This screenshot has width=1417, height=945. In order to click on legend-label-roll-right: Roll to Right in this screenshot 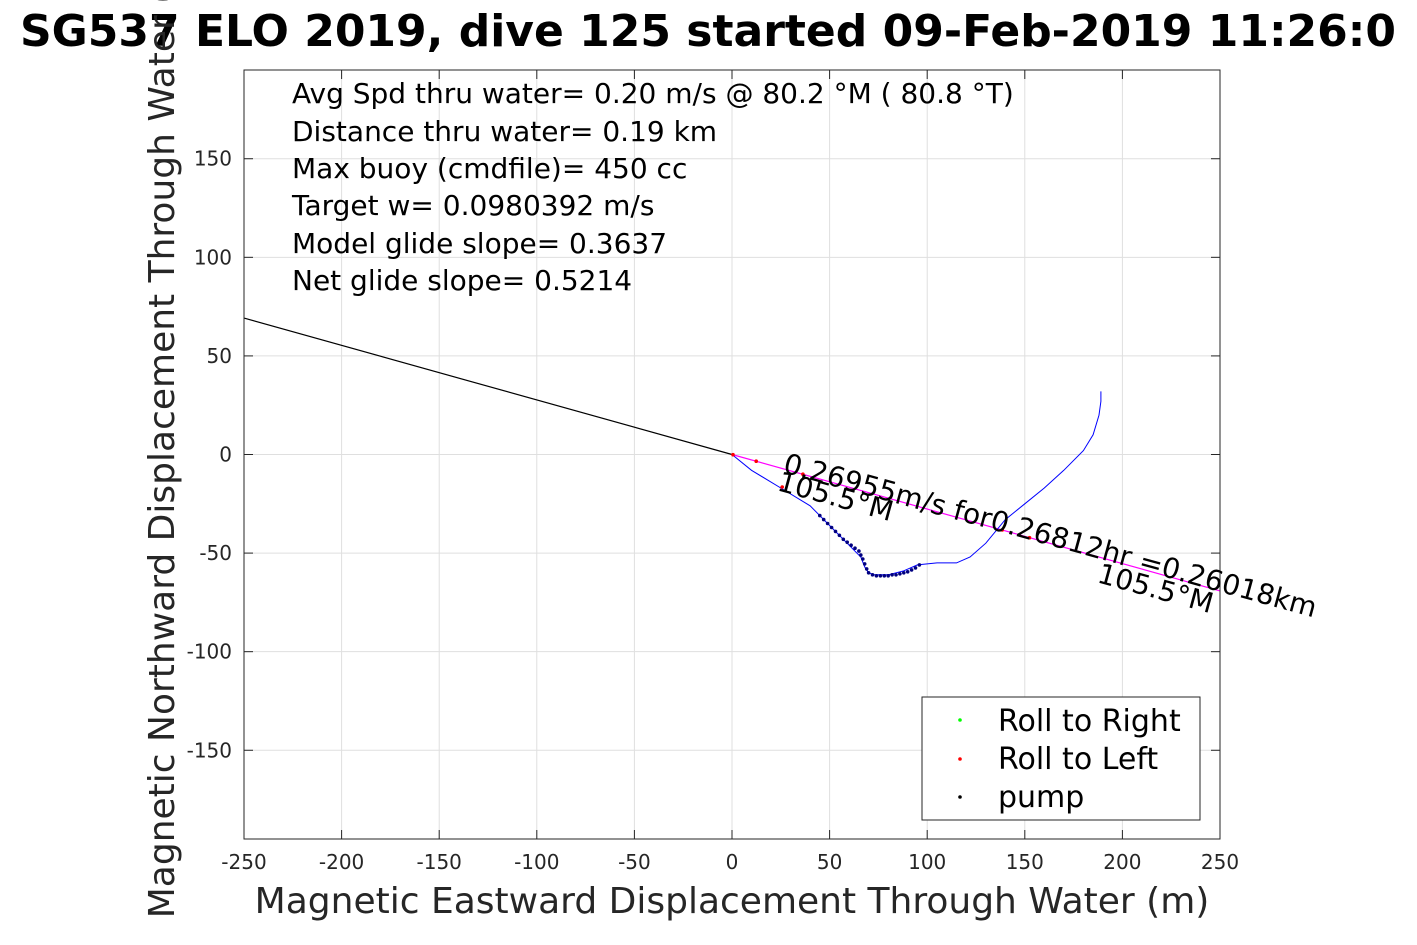, I will do `click(1089, 721)`.